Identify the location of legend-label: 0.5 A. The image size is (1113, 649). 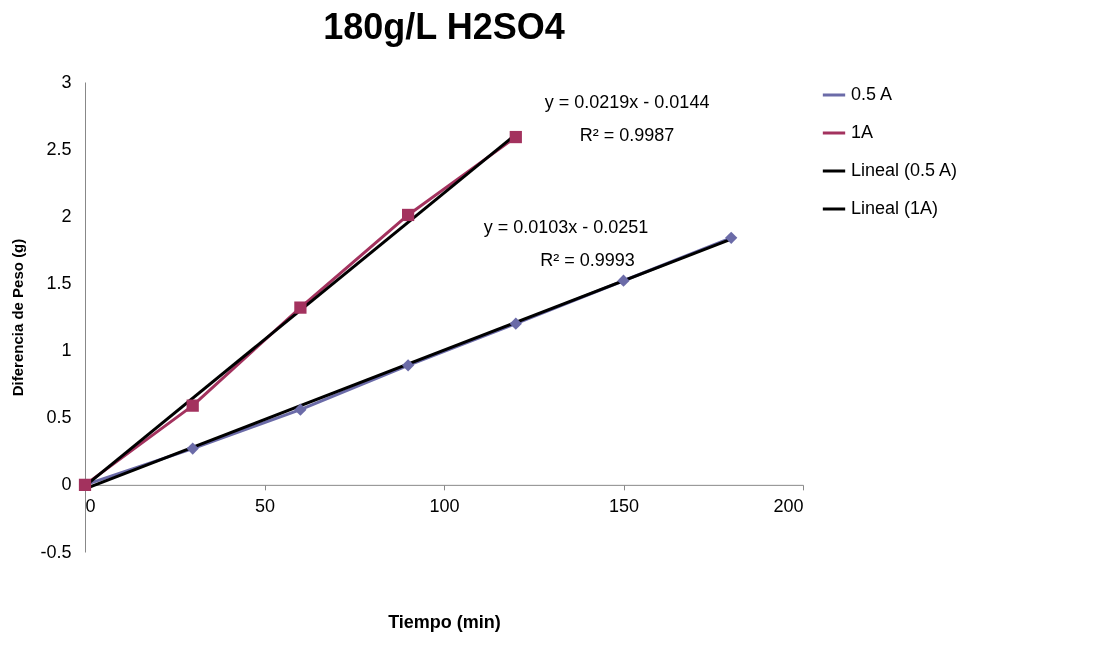
(872, 94).